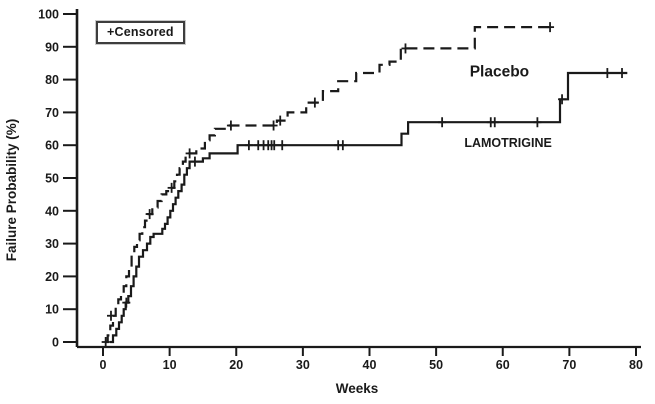 The width and height of the screenshot is (655, 404). I want to click on y-axis-title: Failure Probability (%), so click(11, 190).